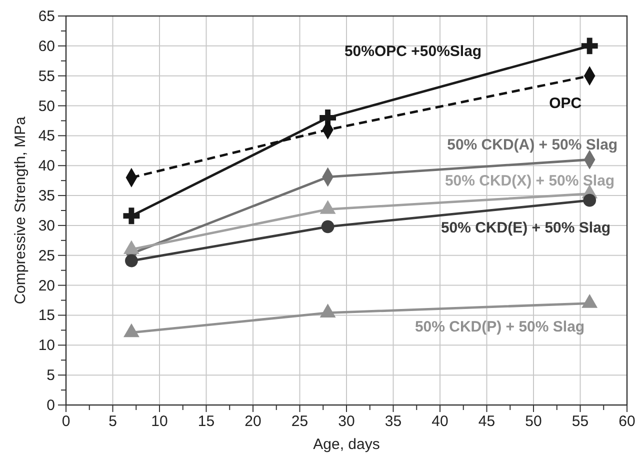 The width and height of the screenshot is (644, 453). What do you see at coordinates (46, 285) in the screenshot?
I see `y-tick-label: 20` at bounding box center [46, 285].